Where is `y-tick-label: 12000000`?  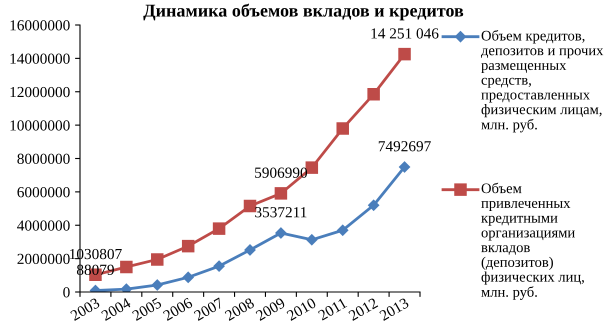
y-tick-label: 12000000 is located at coordinates (40, 92).